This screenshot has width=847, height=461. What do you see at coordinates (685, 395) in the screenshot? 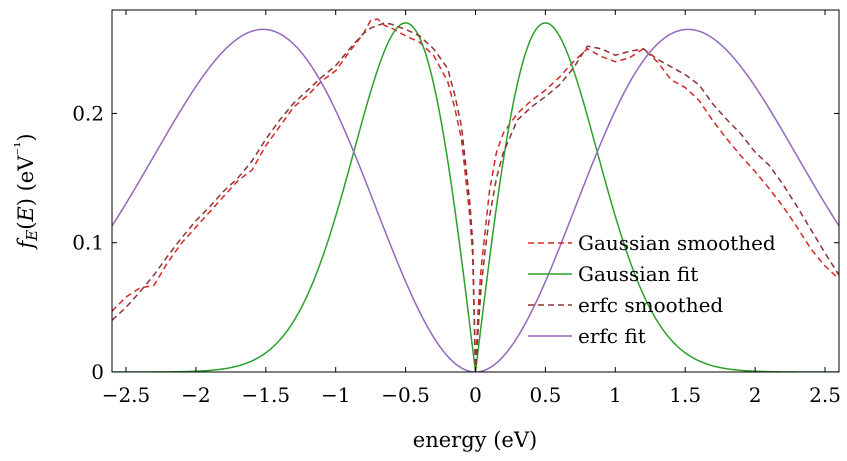
I see `x-tick-label: 1.5` at bounding box center [685, 395].